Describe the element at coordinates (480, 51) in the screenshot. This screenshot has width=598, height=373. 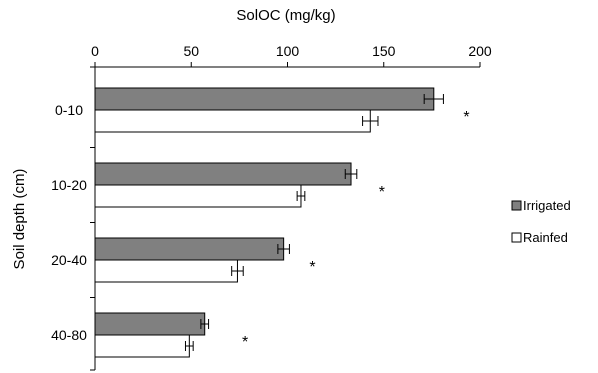
I see `x-tick-label: 200` at that location.